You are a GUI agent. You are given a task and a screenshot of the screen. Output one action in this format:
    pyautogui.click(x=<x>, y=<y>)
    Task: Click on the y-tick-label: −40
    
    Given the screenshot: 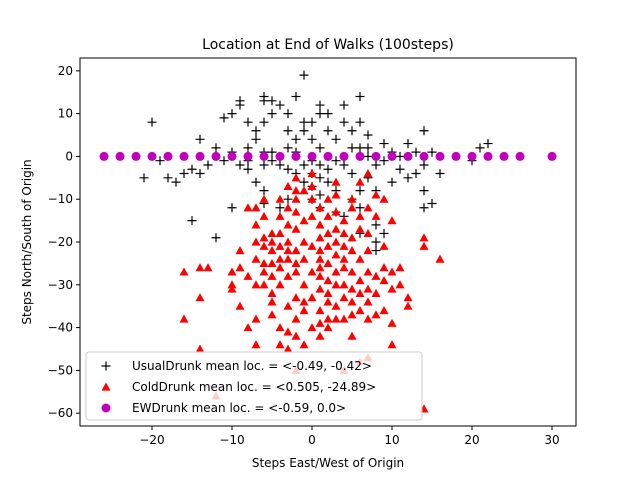 What is the action you would take?
    pyautogui.click(x=60, y=328)
    